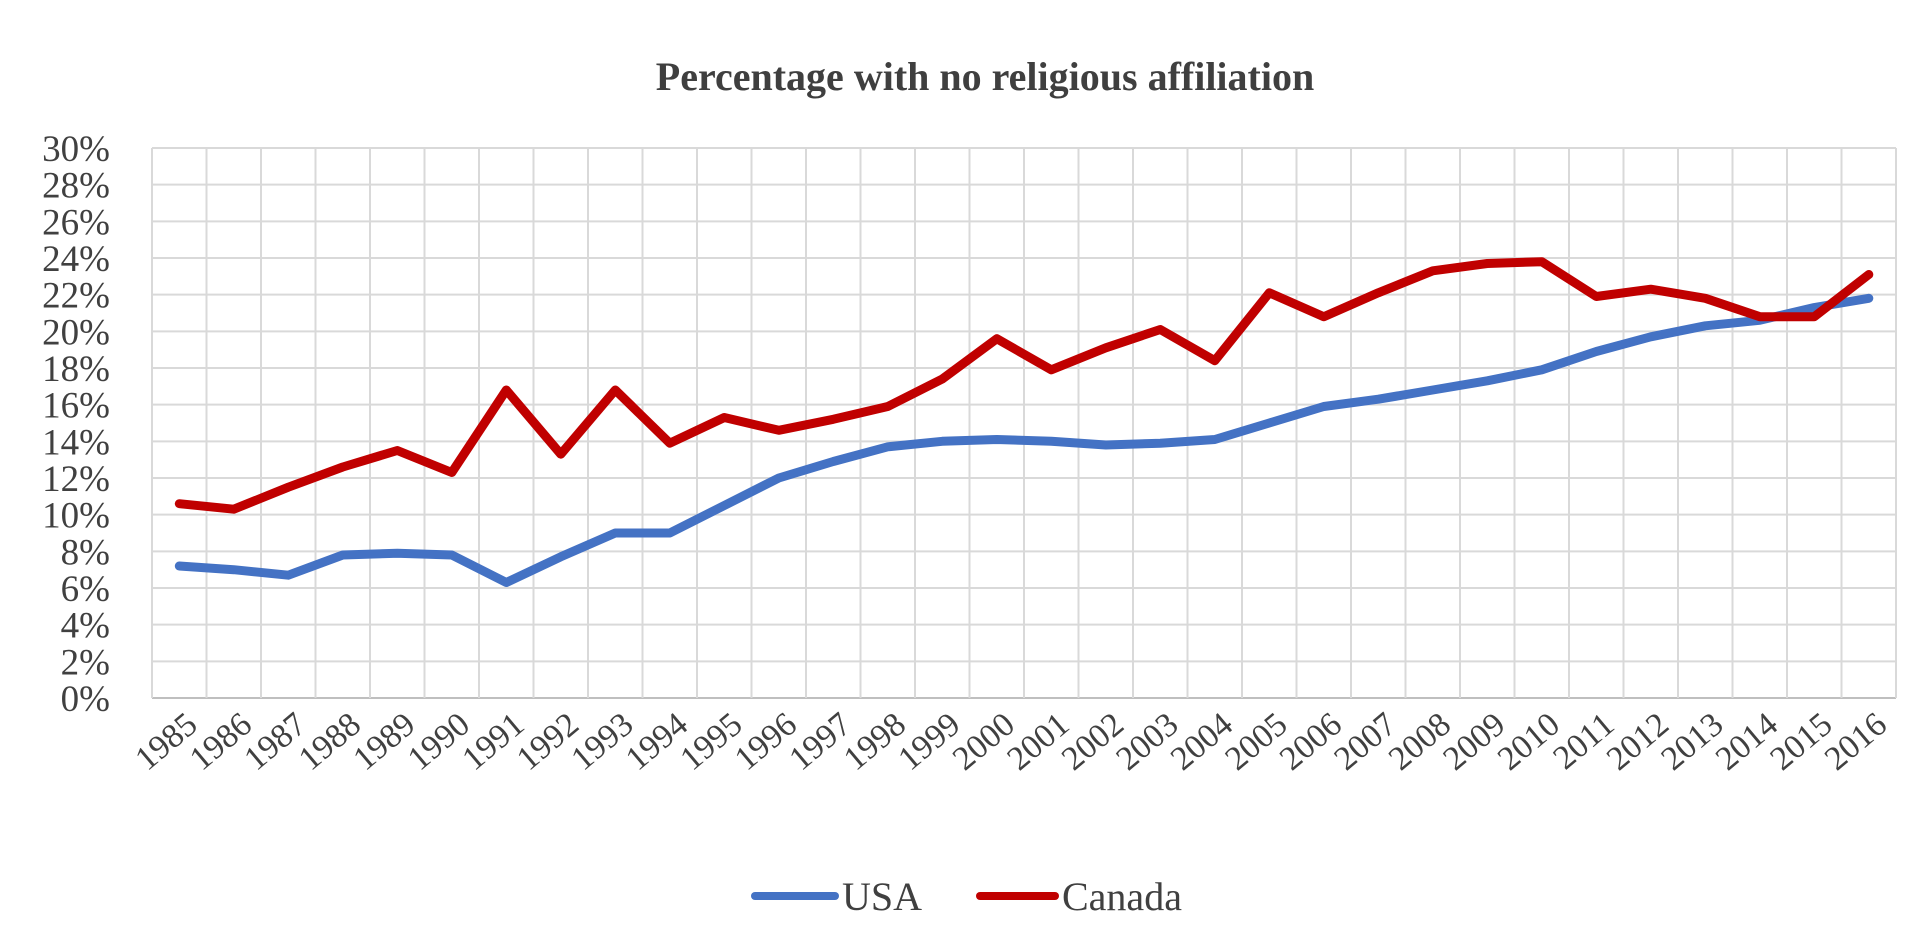 The image size is (1920, 945). What do you see at coordinates (342, 467) in the screenshot?
I see `data-point-canada-1988` at bounding box center [342, 467].